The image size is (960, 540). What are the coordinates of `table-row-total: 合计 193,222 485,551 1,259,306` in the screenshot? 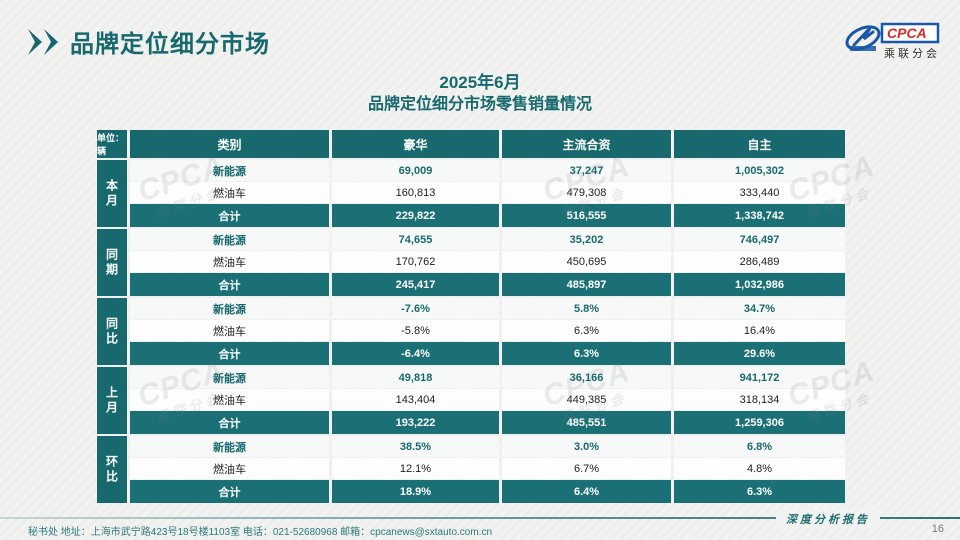 It's located at (487, 422).